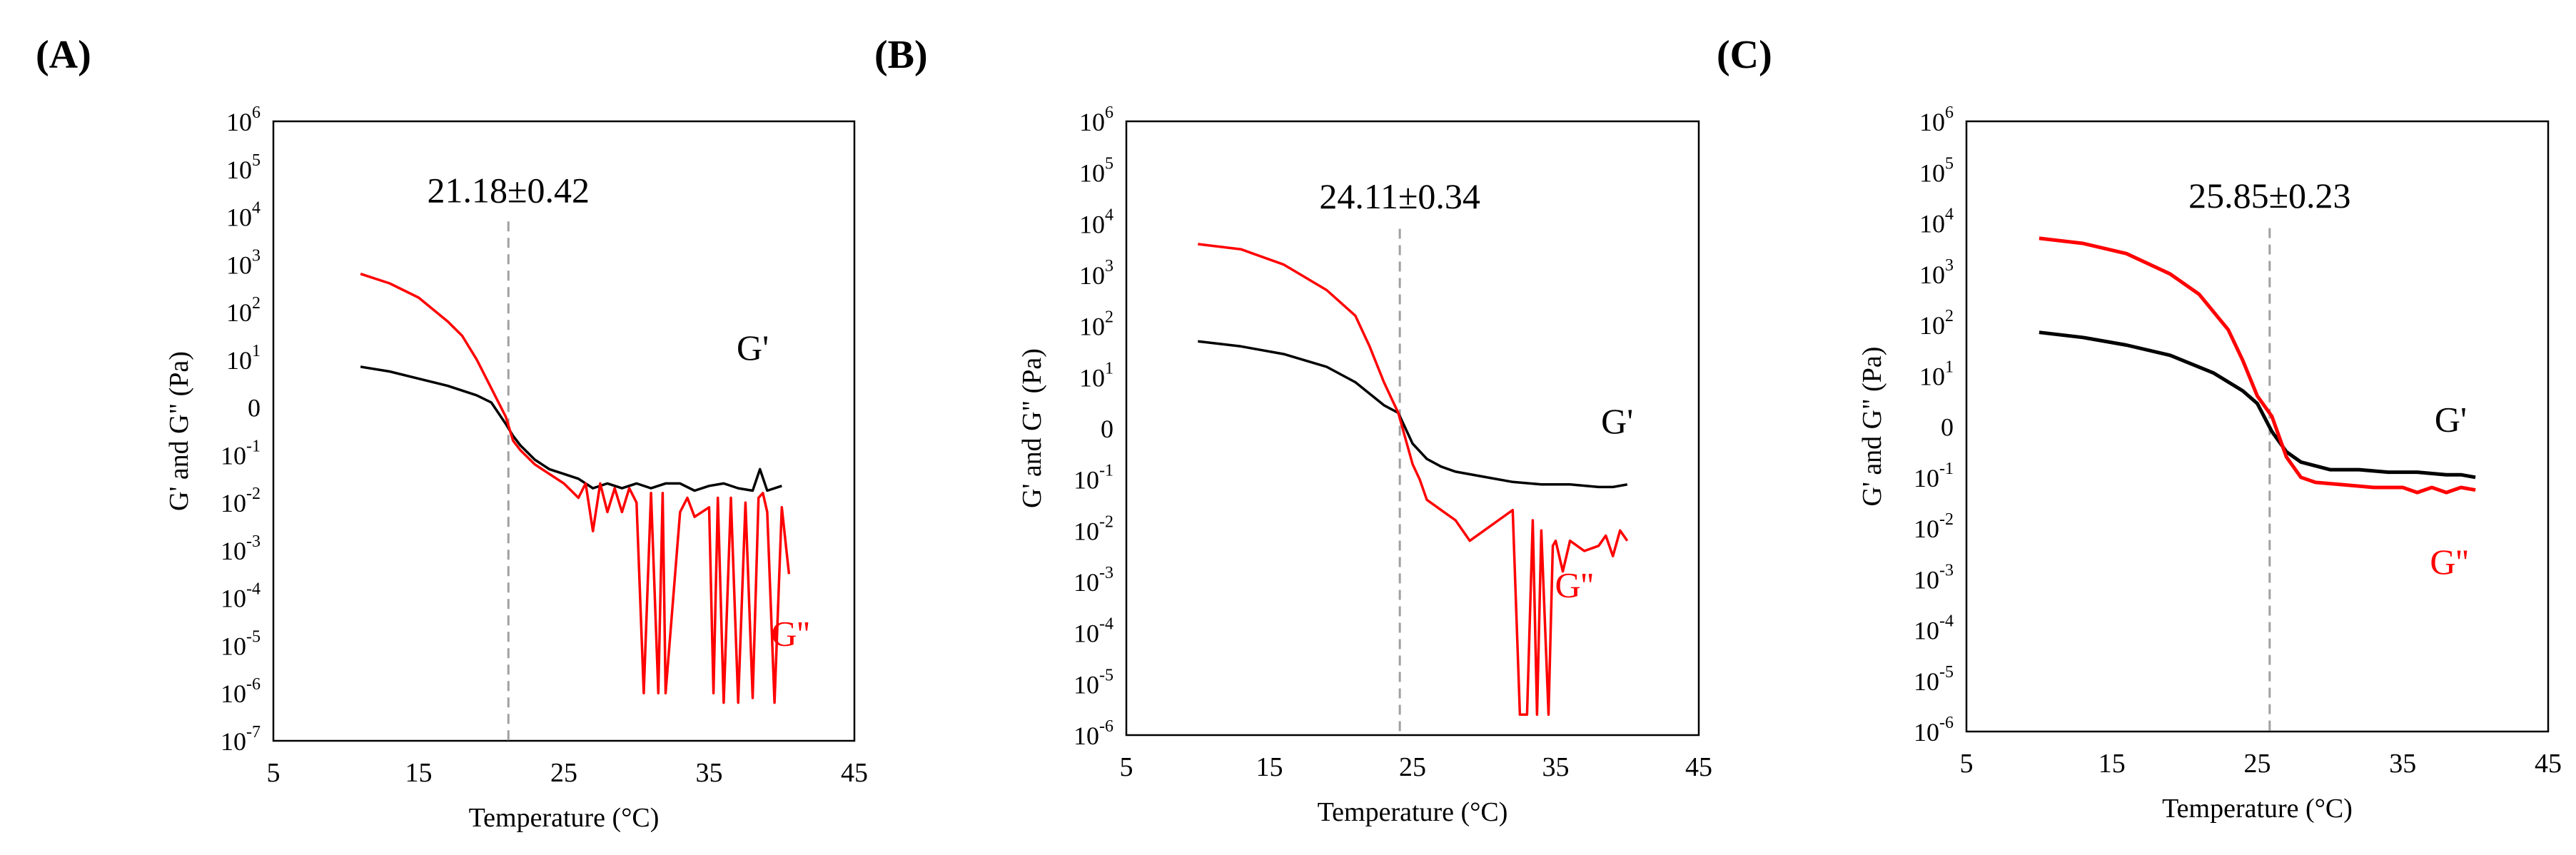  What do you see at coordinates (63, 55) in the screenshot?
I see `panel-label: (A)` at bounding box center [63, 55].